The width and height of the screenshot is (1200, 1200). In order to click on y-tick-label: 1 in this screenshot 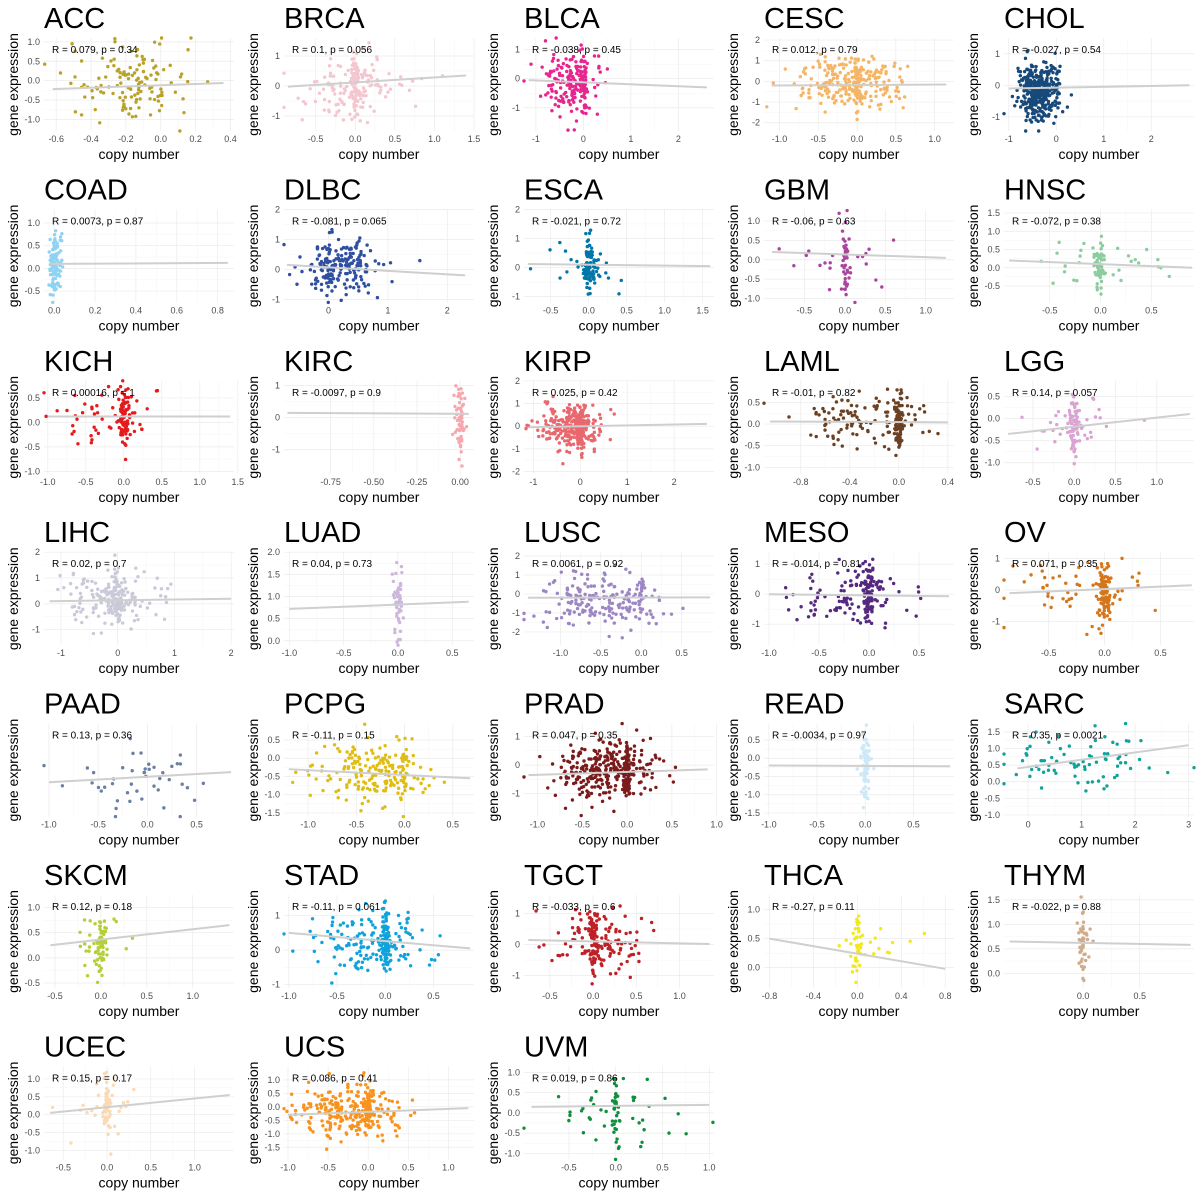, I will do `click(277, 56)`.